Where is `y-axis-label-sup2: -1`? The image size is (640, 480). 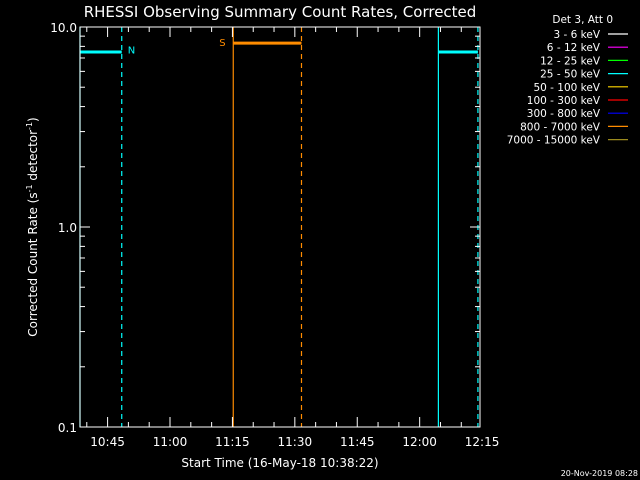
y-axis-label-sup2: -1 is located at coordinates (29, 126).